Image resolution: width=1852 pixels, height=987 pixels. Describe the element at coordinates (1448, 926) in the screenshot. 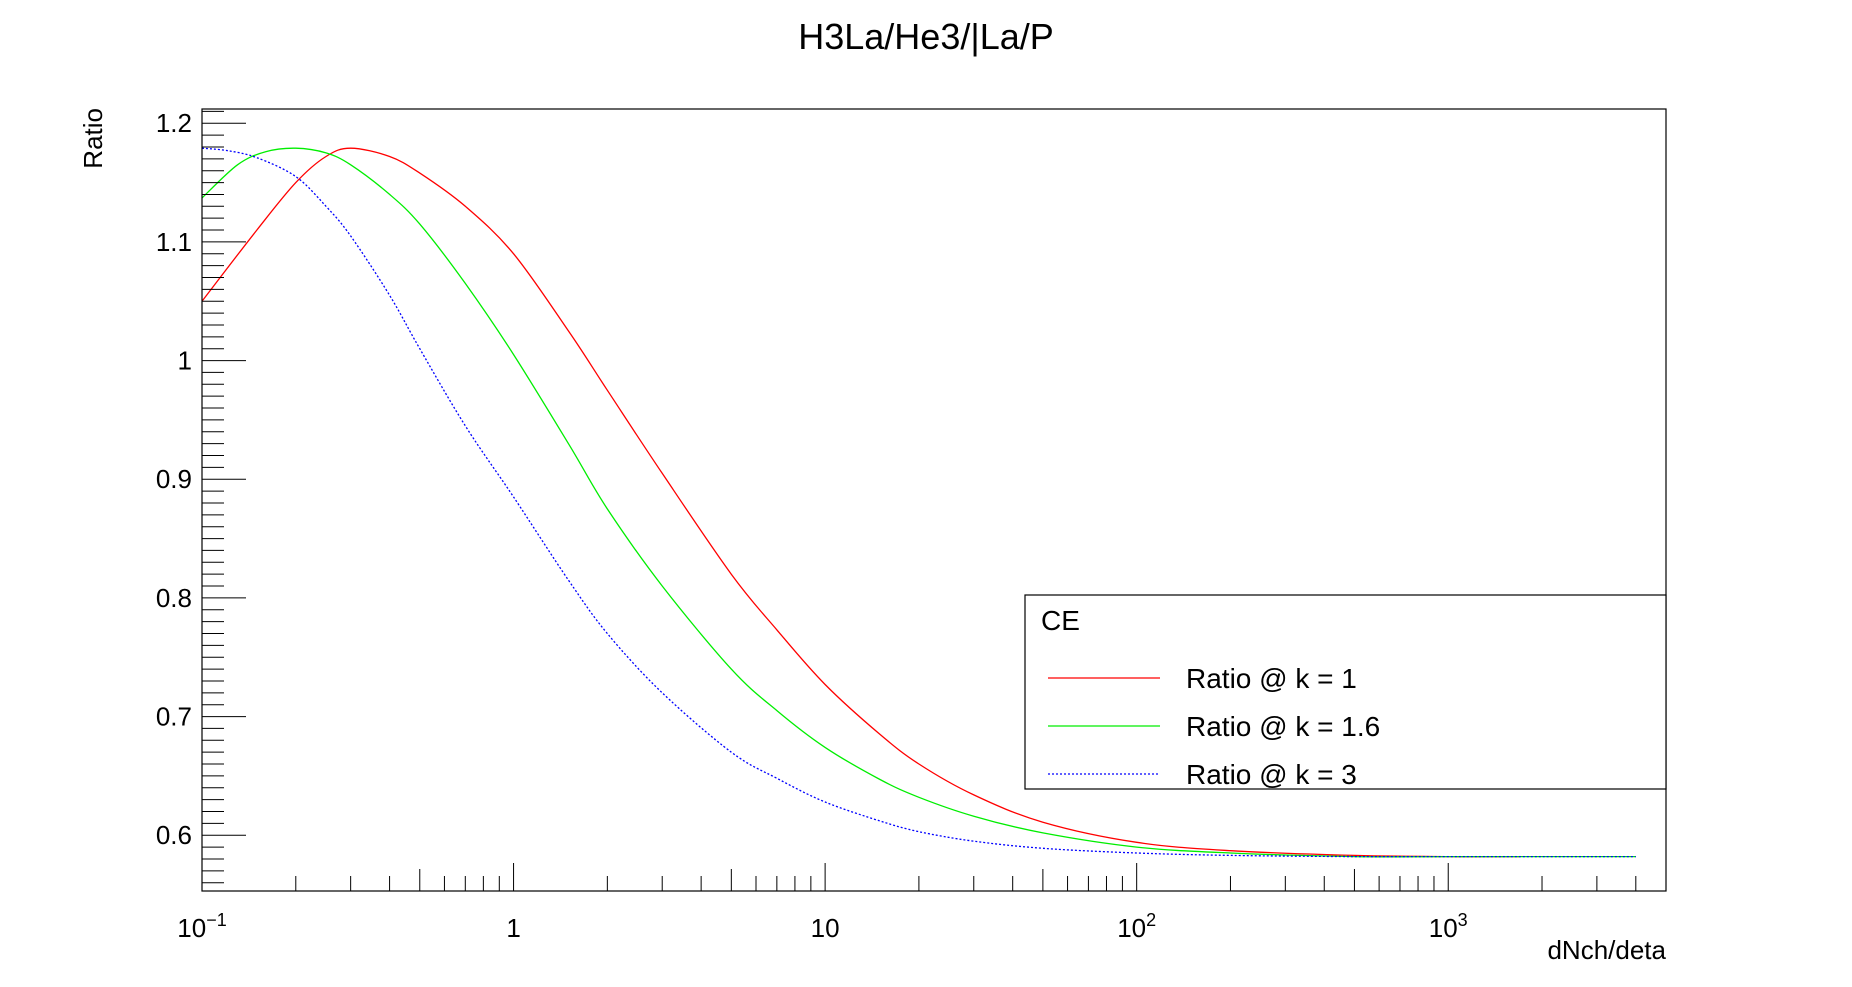

I see `x-tick-label: 10³` at that location.